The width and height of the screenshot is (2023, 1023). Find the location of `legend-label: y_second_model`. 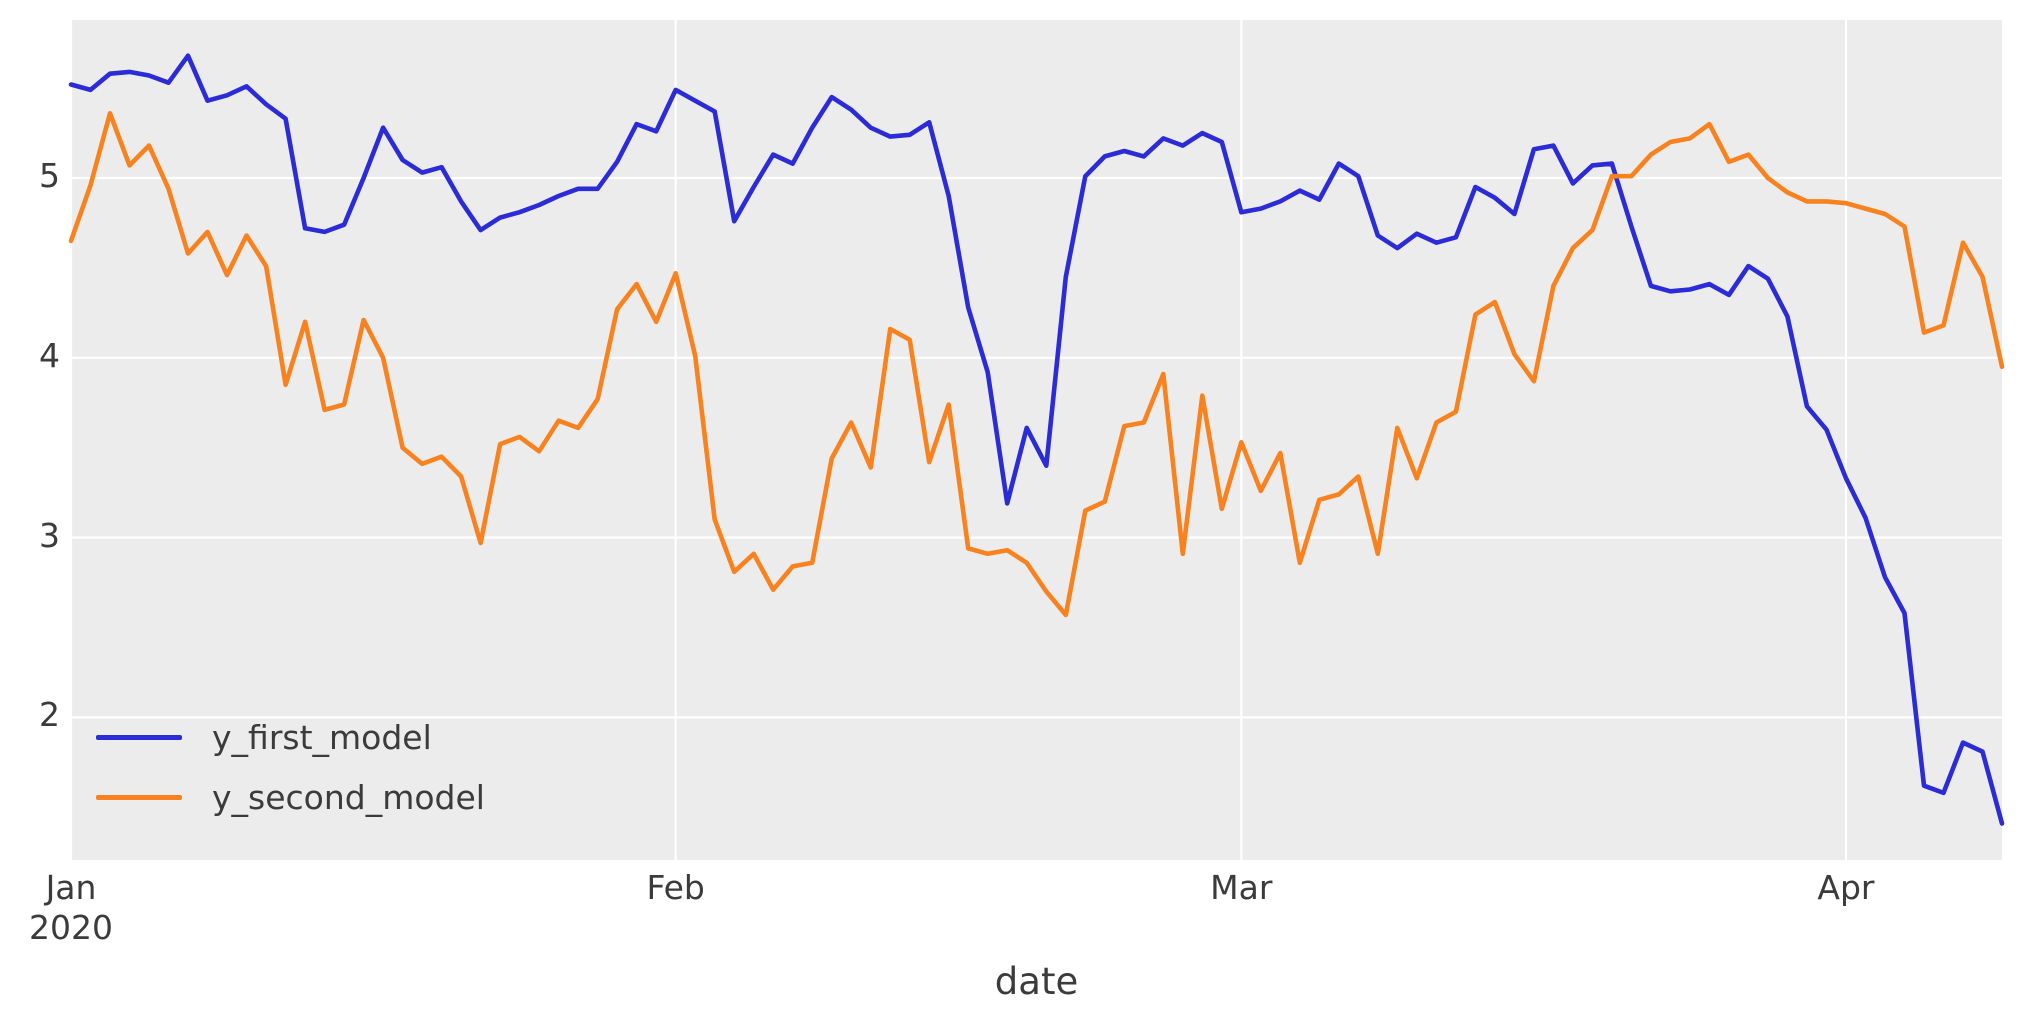

legend-label: y_second_model is located at coordinates (348, 797).